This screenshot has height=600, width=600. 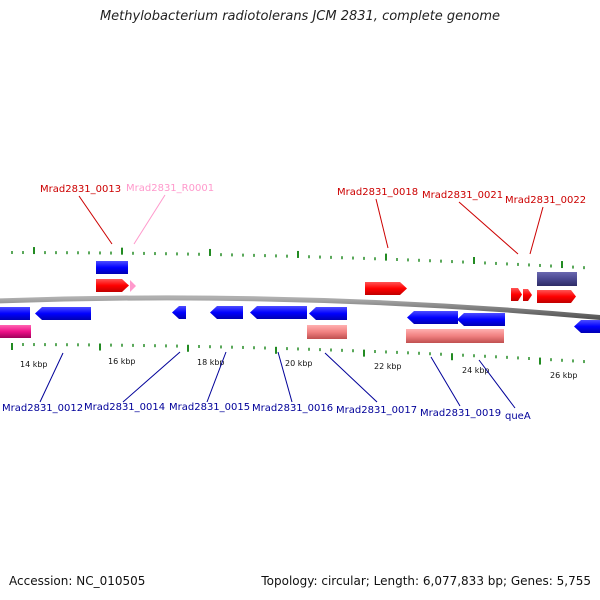 What do you see at coordinates (328, 313) in the screenshot?
I see `feature-mrad2831-0016b` at bounding box center [328, 313].